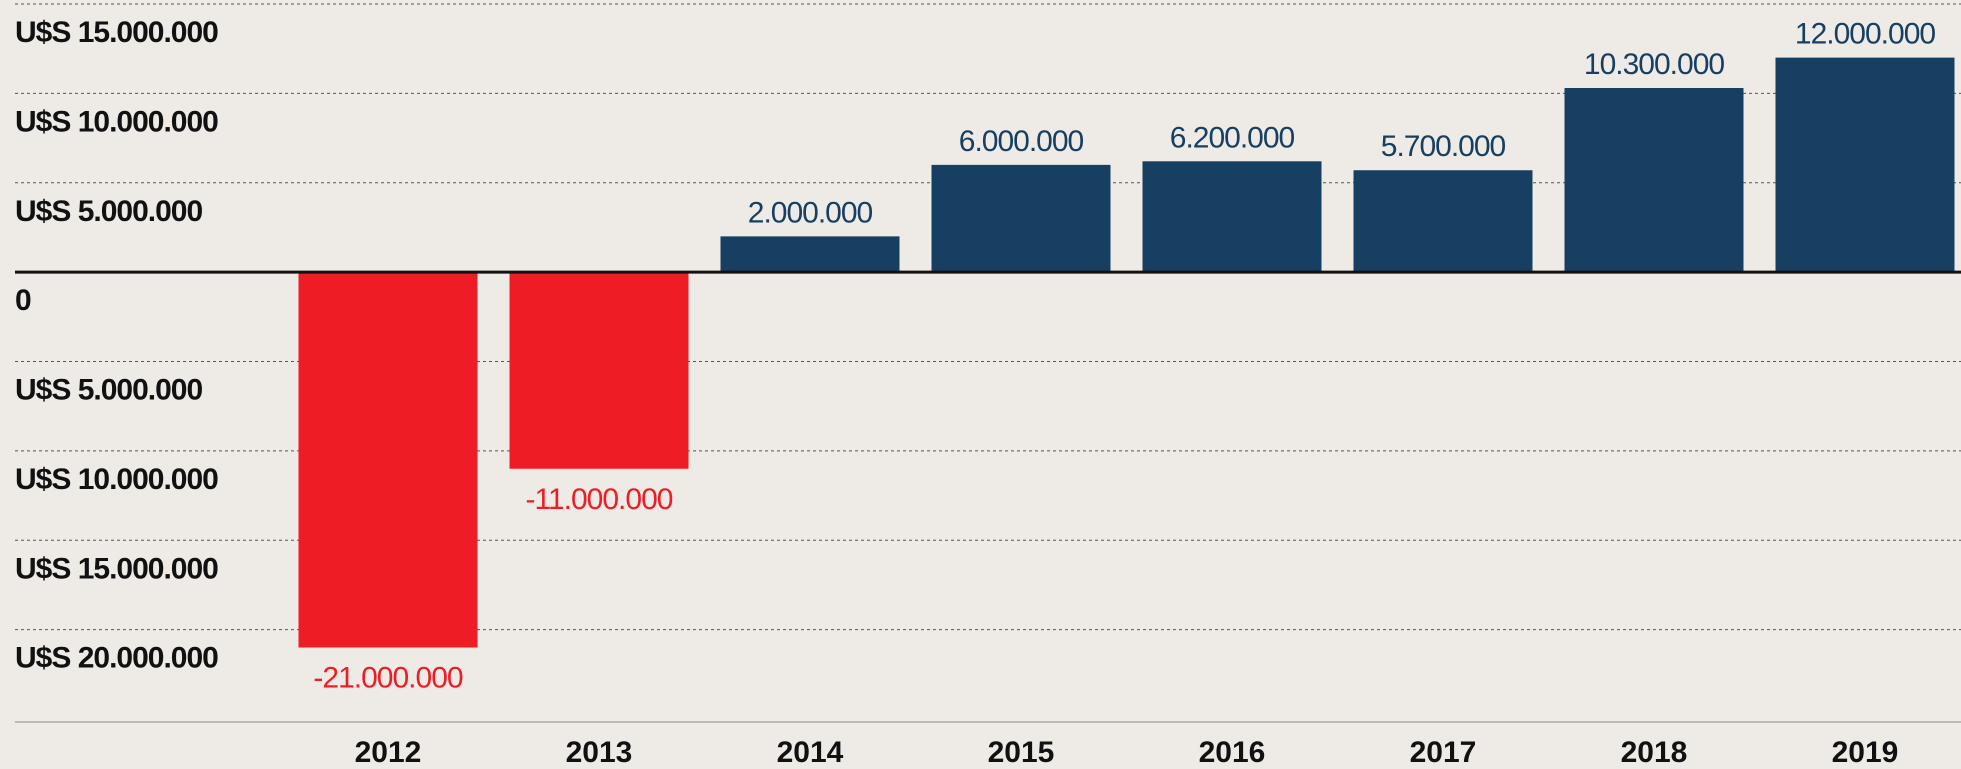 The image size is (1961, 769). Describe the element at coordinates (1232, 137) in the screenshot. I see `value-label: 6.200.000` at that location.